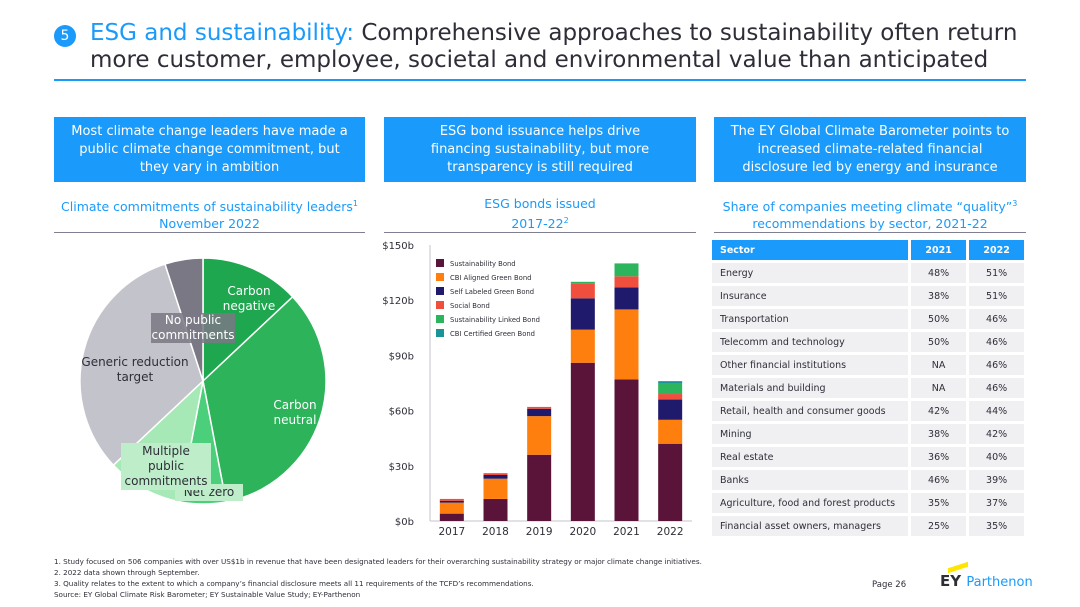 This screenshot has width=1080, height=607. I want to click on table-row: Materials and building NA 46%, so click(868, 387).